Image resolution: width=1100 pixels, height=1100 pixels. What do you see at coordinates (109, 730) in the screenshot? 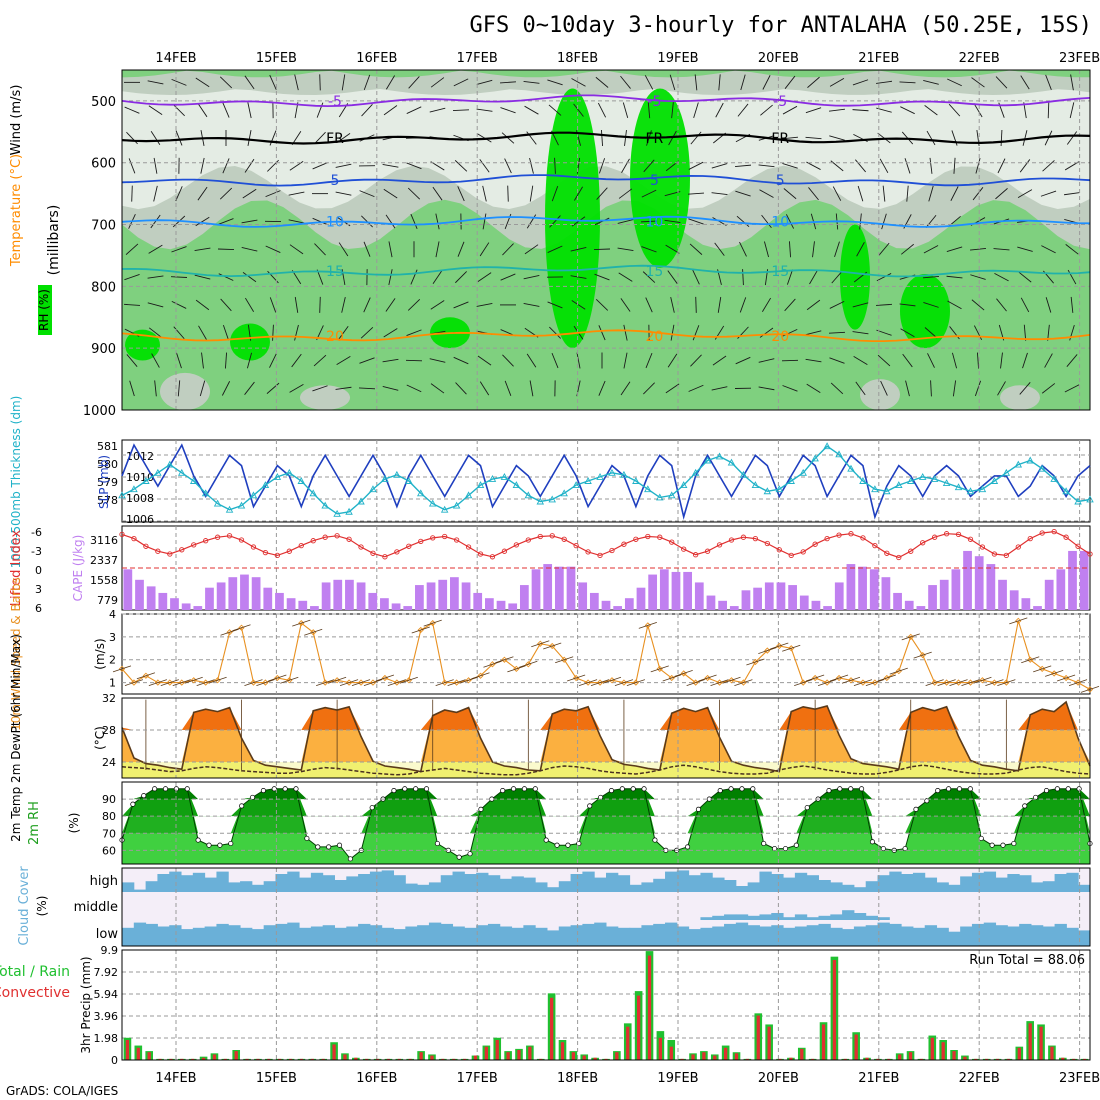
I see `temp-tick-label: 28` at bounding box center [109, 730].